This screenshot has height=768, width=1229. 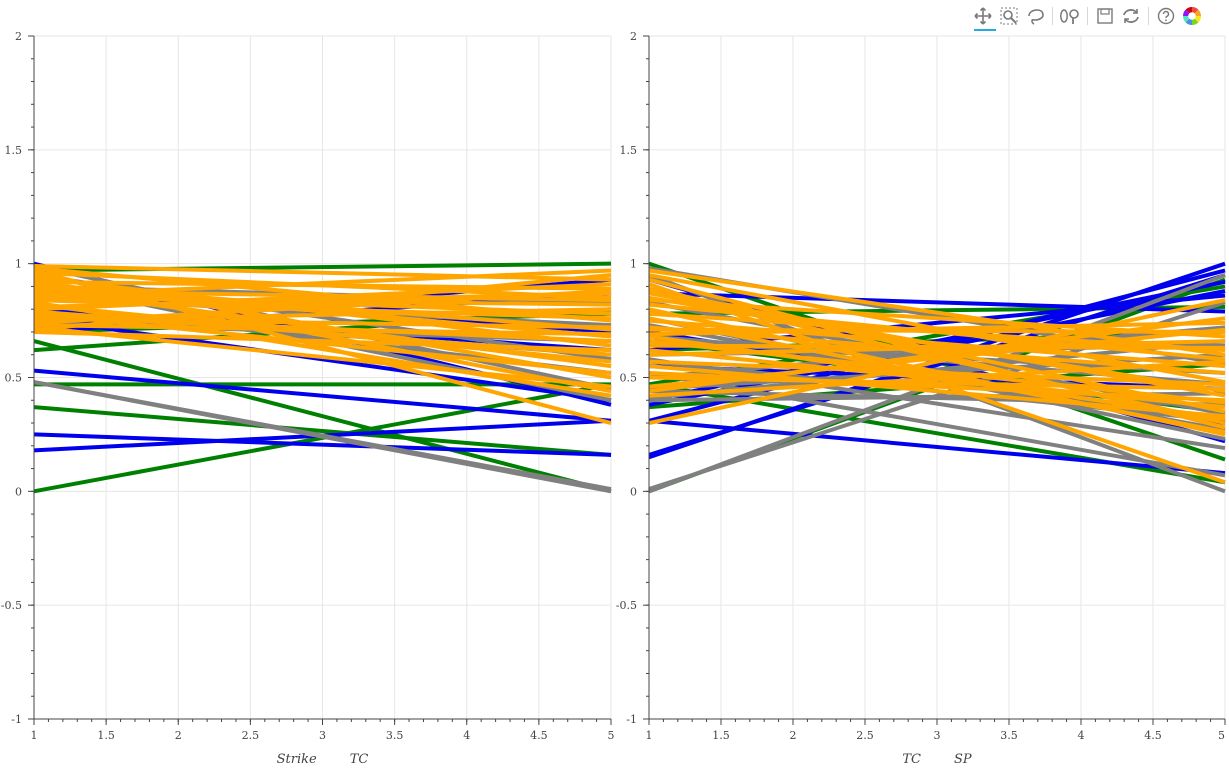 I want to click on box-zoom-tool-icon, so click(x=1009, y=16).